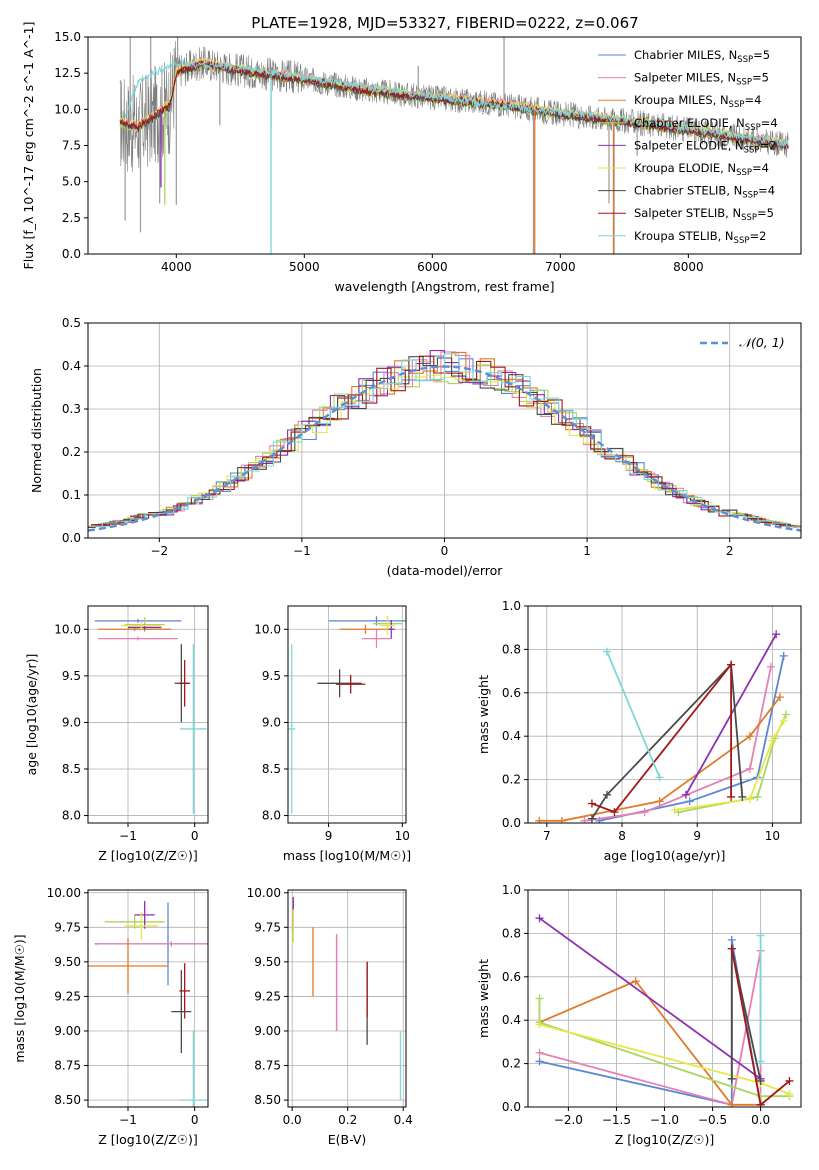  I want to click on y-tick-label: 9.50, so click(267, 962).